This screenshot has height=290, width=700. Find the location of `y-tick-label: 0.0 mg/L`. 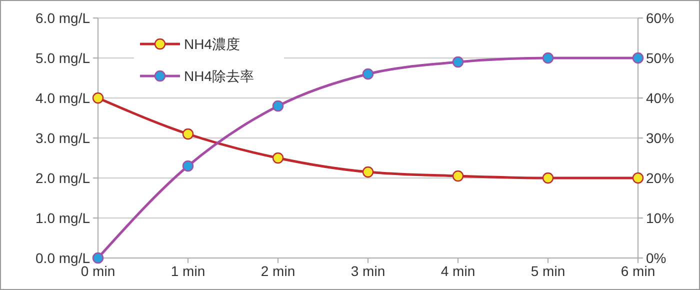

y-tick-label: 0.0 mg/L is located at coordinates (63, 258).